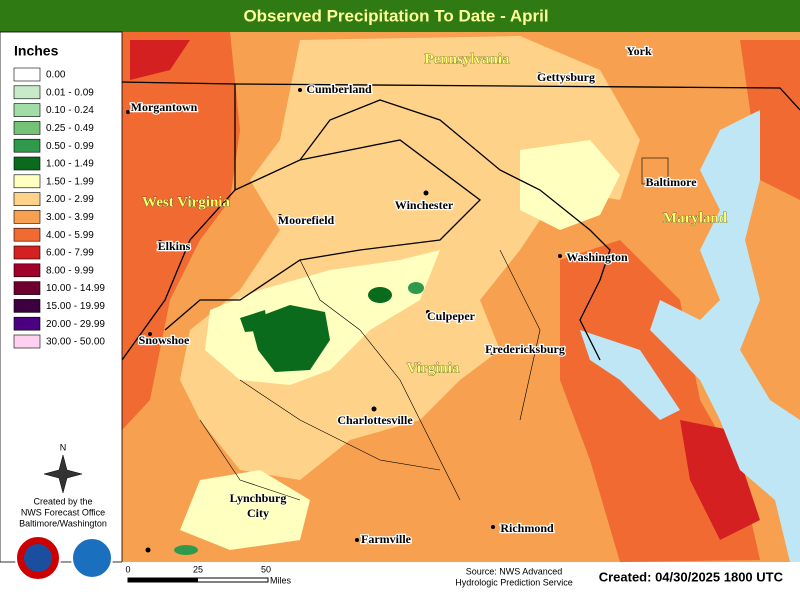  I want to click on compass, so click(63, 474).